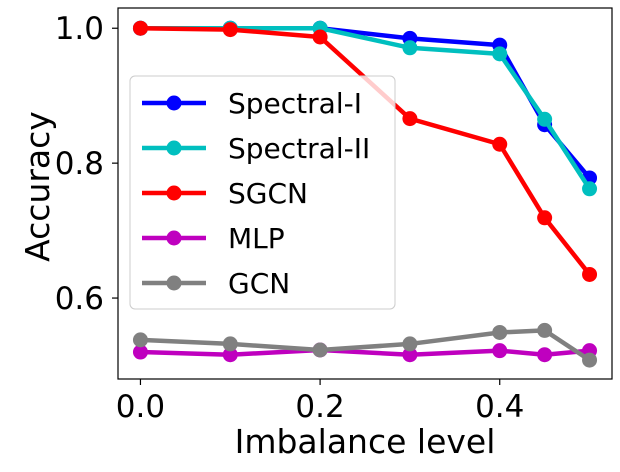 The image size is (620, 472). Describe the element at coordinates (225, 193) in the screenshot. I see `legend-item: SGCN` at that location.